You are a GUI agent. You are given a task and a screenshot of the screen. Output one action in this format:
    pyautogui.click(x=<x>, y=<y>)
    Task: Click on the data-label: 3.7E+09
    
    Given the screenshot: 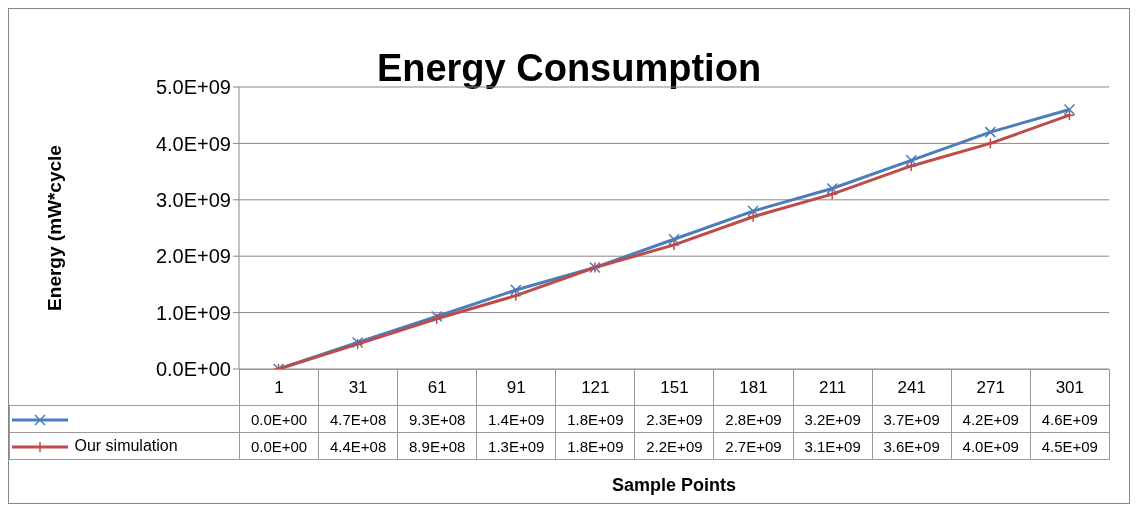 What is the action you would take?
    pyautogui.click(x=912, y=419)
    